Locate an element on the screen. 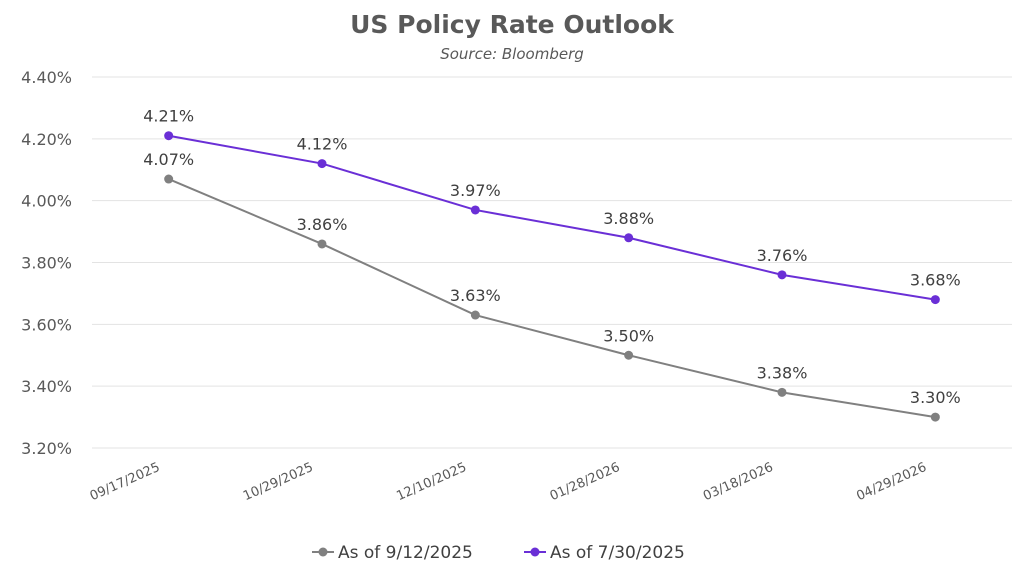  legend-item: As of 9/12/2025 is located at coordinates (392, 553).